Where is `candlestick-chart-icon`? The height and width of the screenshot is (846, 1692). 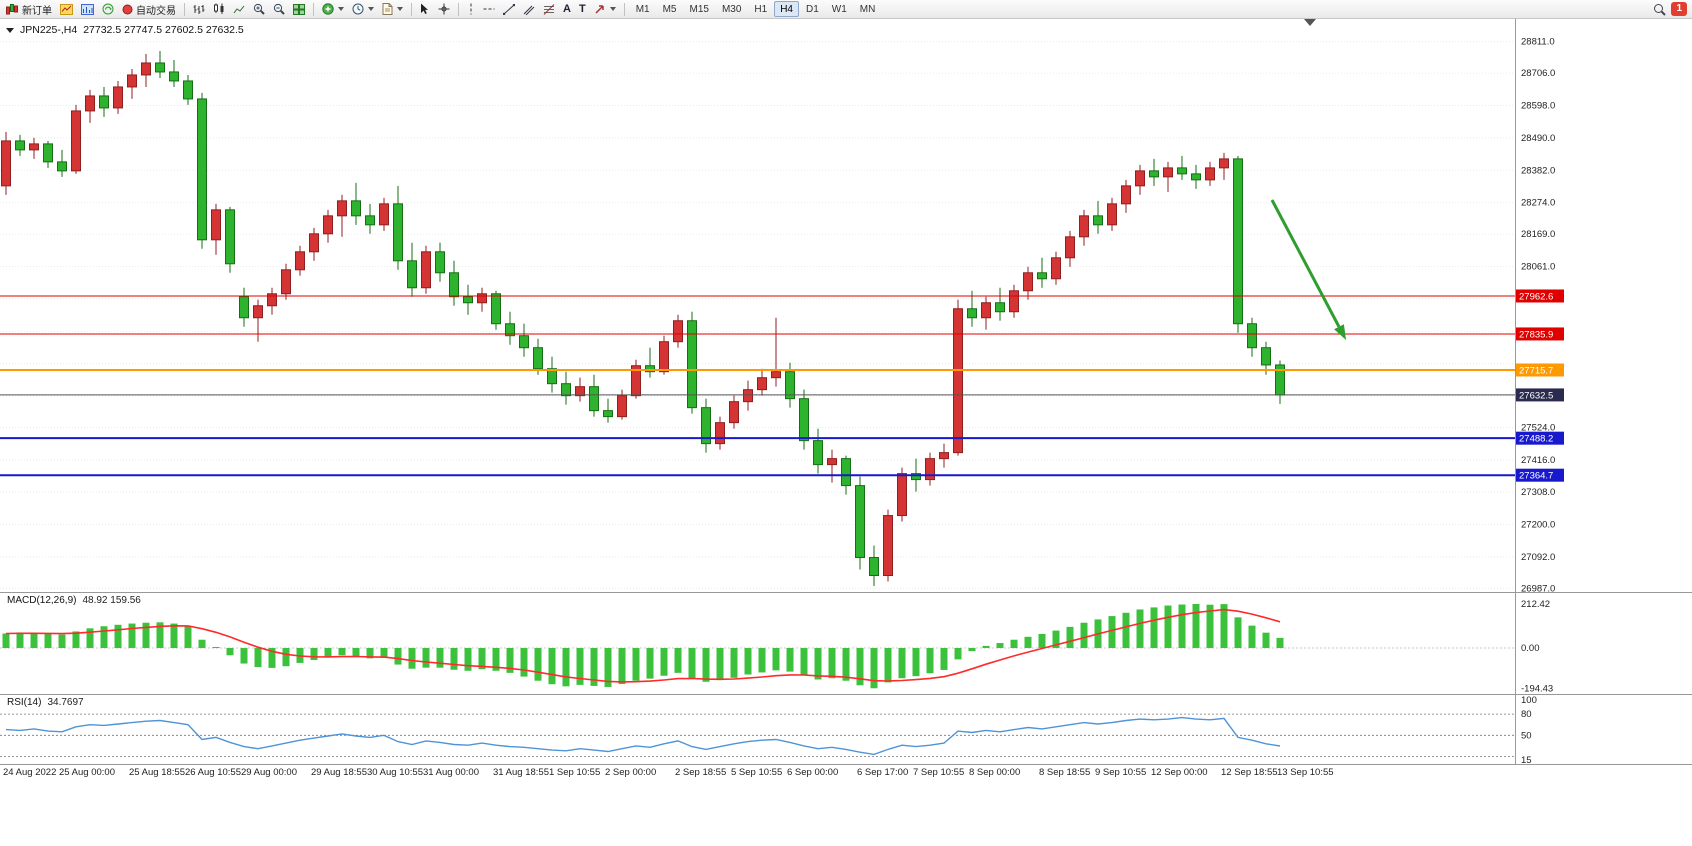
candlestick-chart-icon is located at coordinates (219, 9).